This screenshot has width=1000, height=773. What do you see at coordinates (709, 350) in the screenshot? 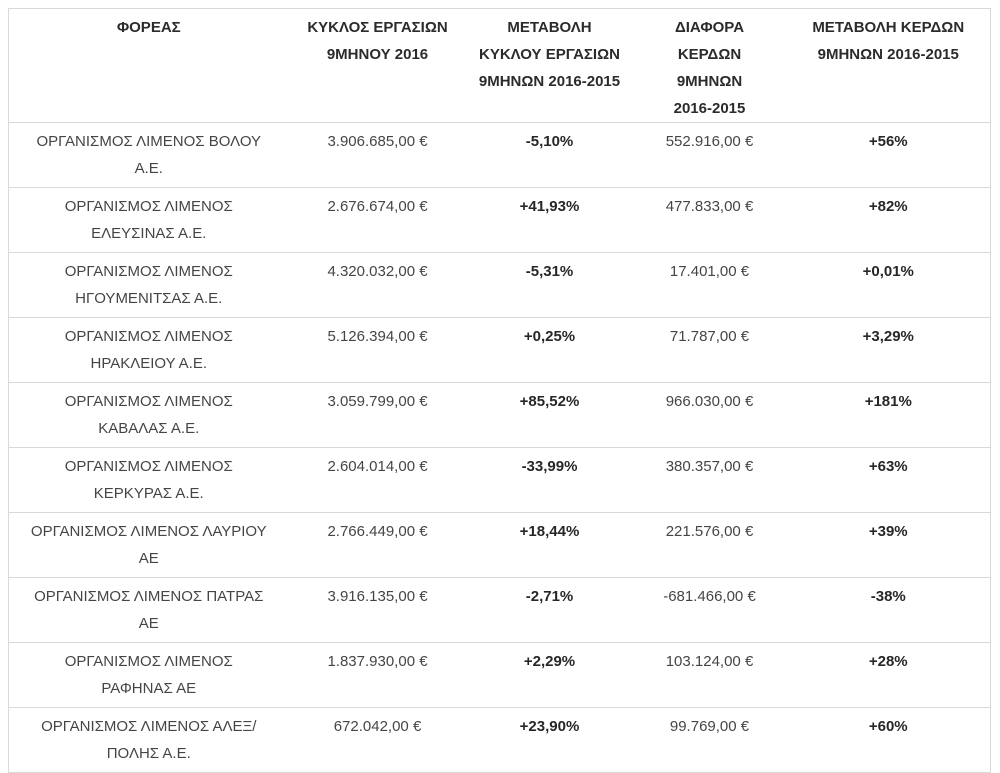
I see `profit-difference-cell: 71.787,00 €` at bounding box center [709, 350].